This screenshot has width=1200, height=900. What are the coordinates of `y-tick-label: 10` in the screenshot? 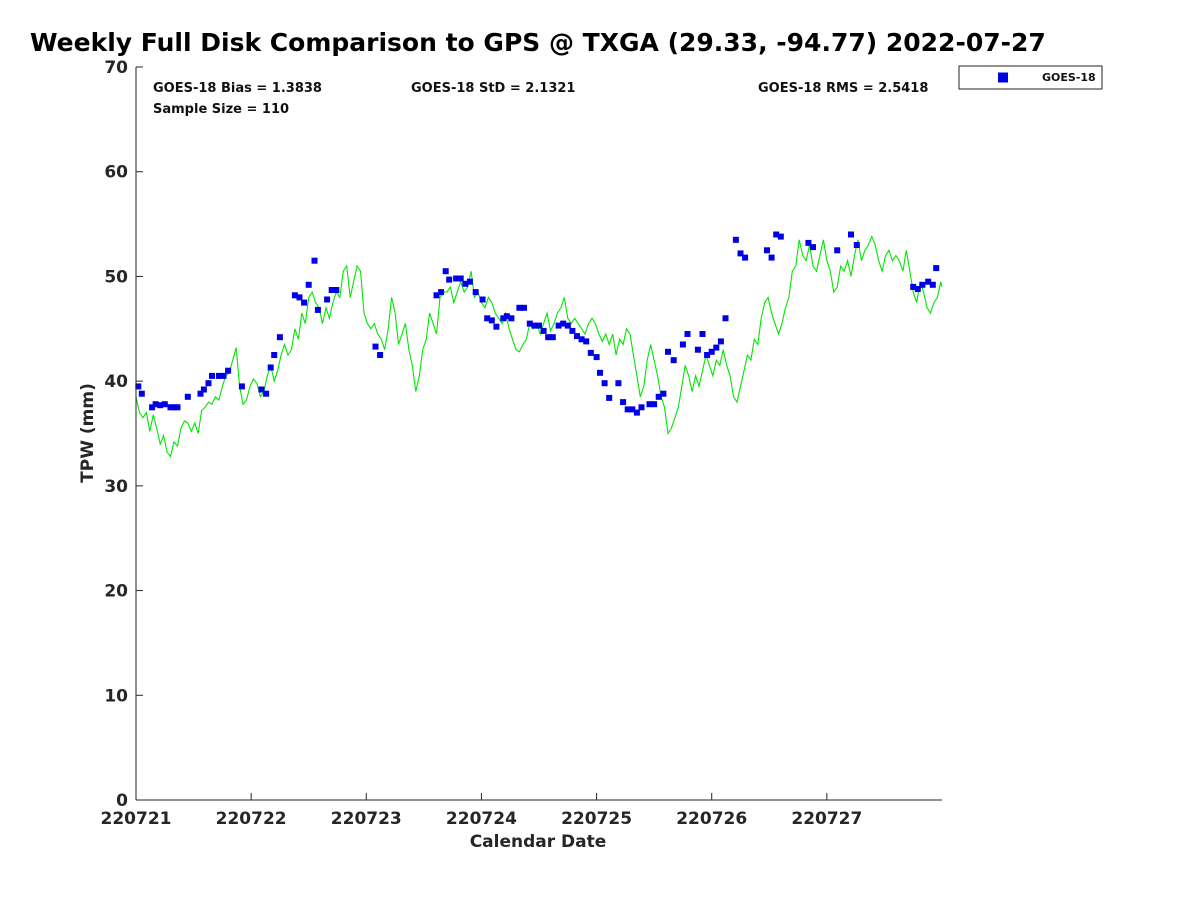 It's located at (116, 696).